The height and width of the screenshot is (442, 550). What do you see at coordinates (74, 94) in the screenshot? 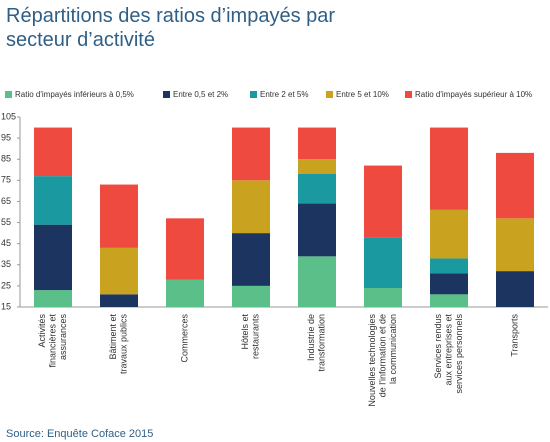
I see `legend-label: Ratio d'impayés inférieurs à 0,5%` at bounding box center [74, 94].